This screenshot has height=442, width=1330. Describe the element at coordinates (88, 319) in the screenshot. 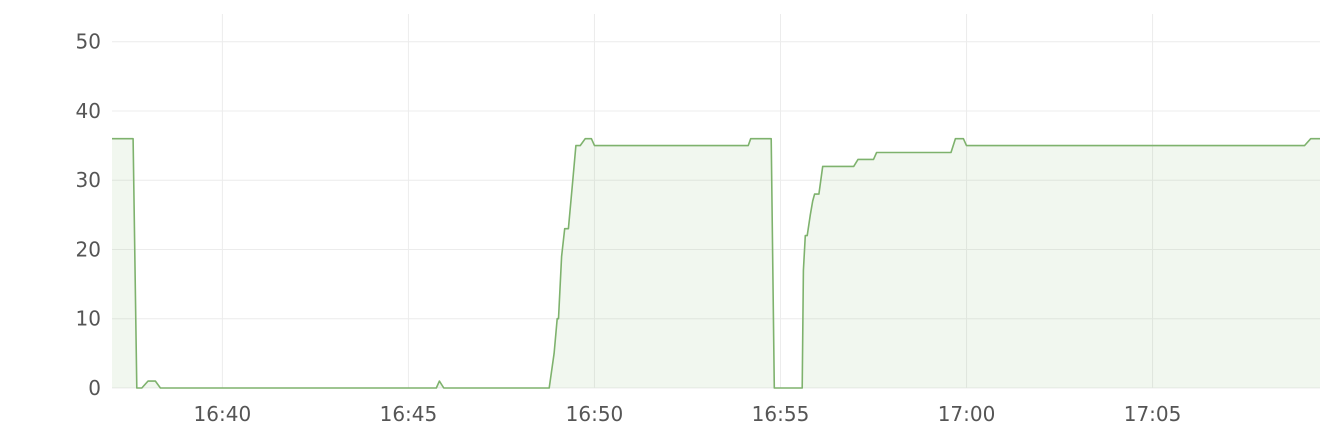

I see `y-tick-label: 10` at that location.